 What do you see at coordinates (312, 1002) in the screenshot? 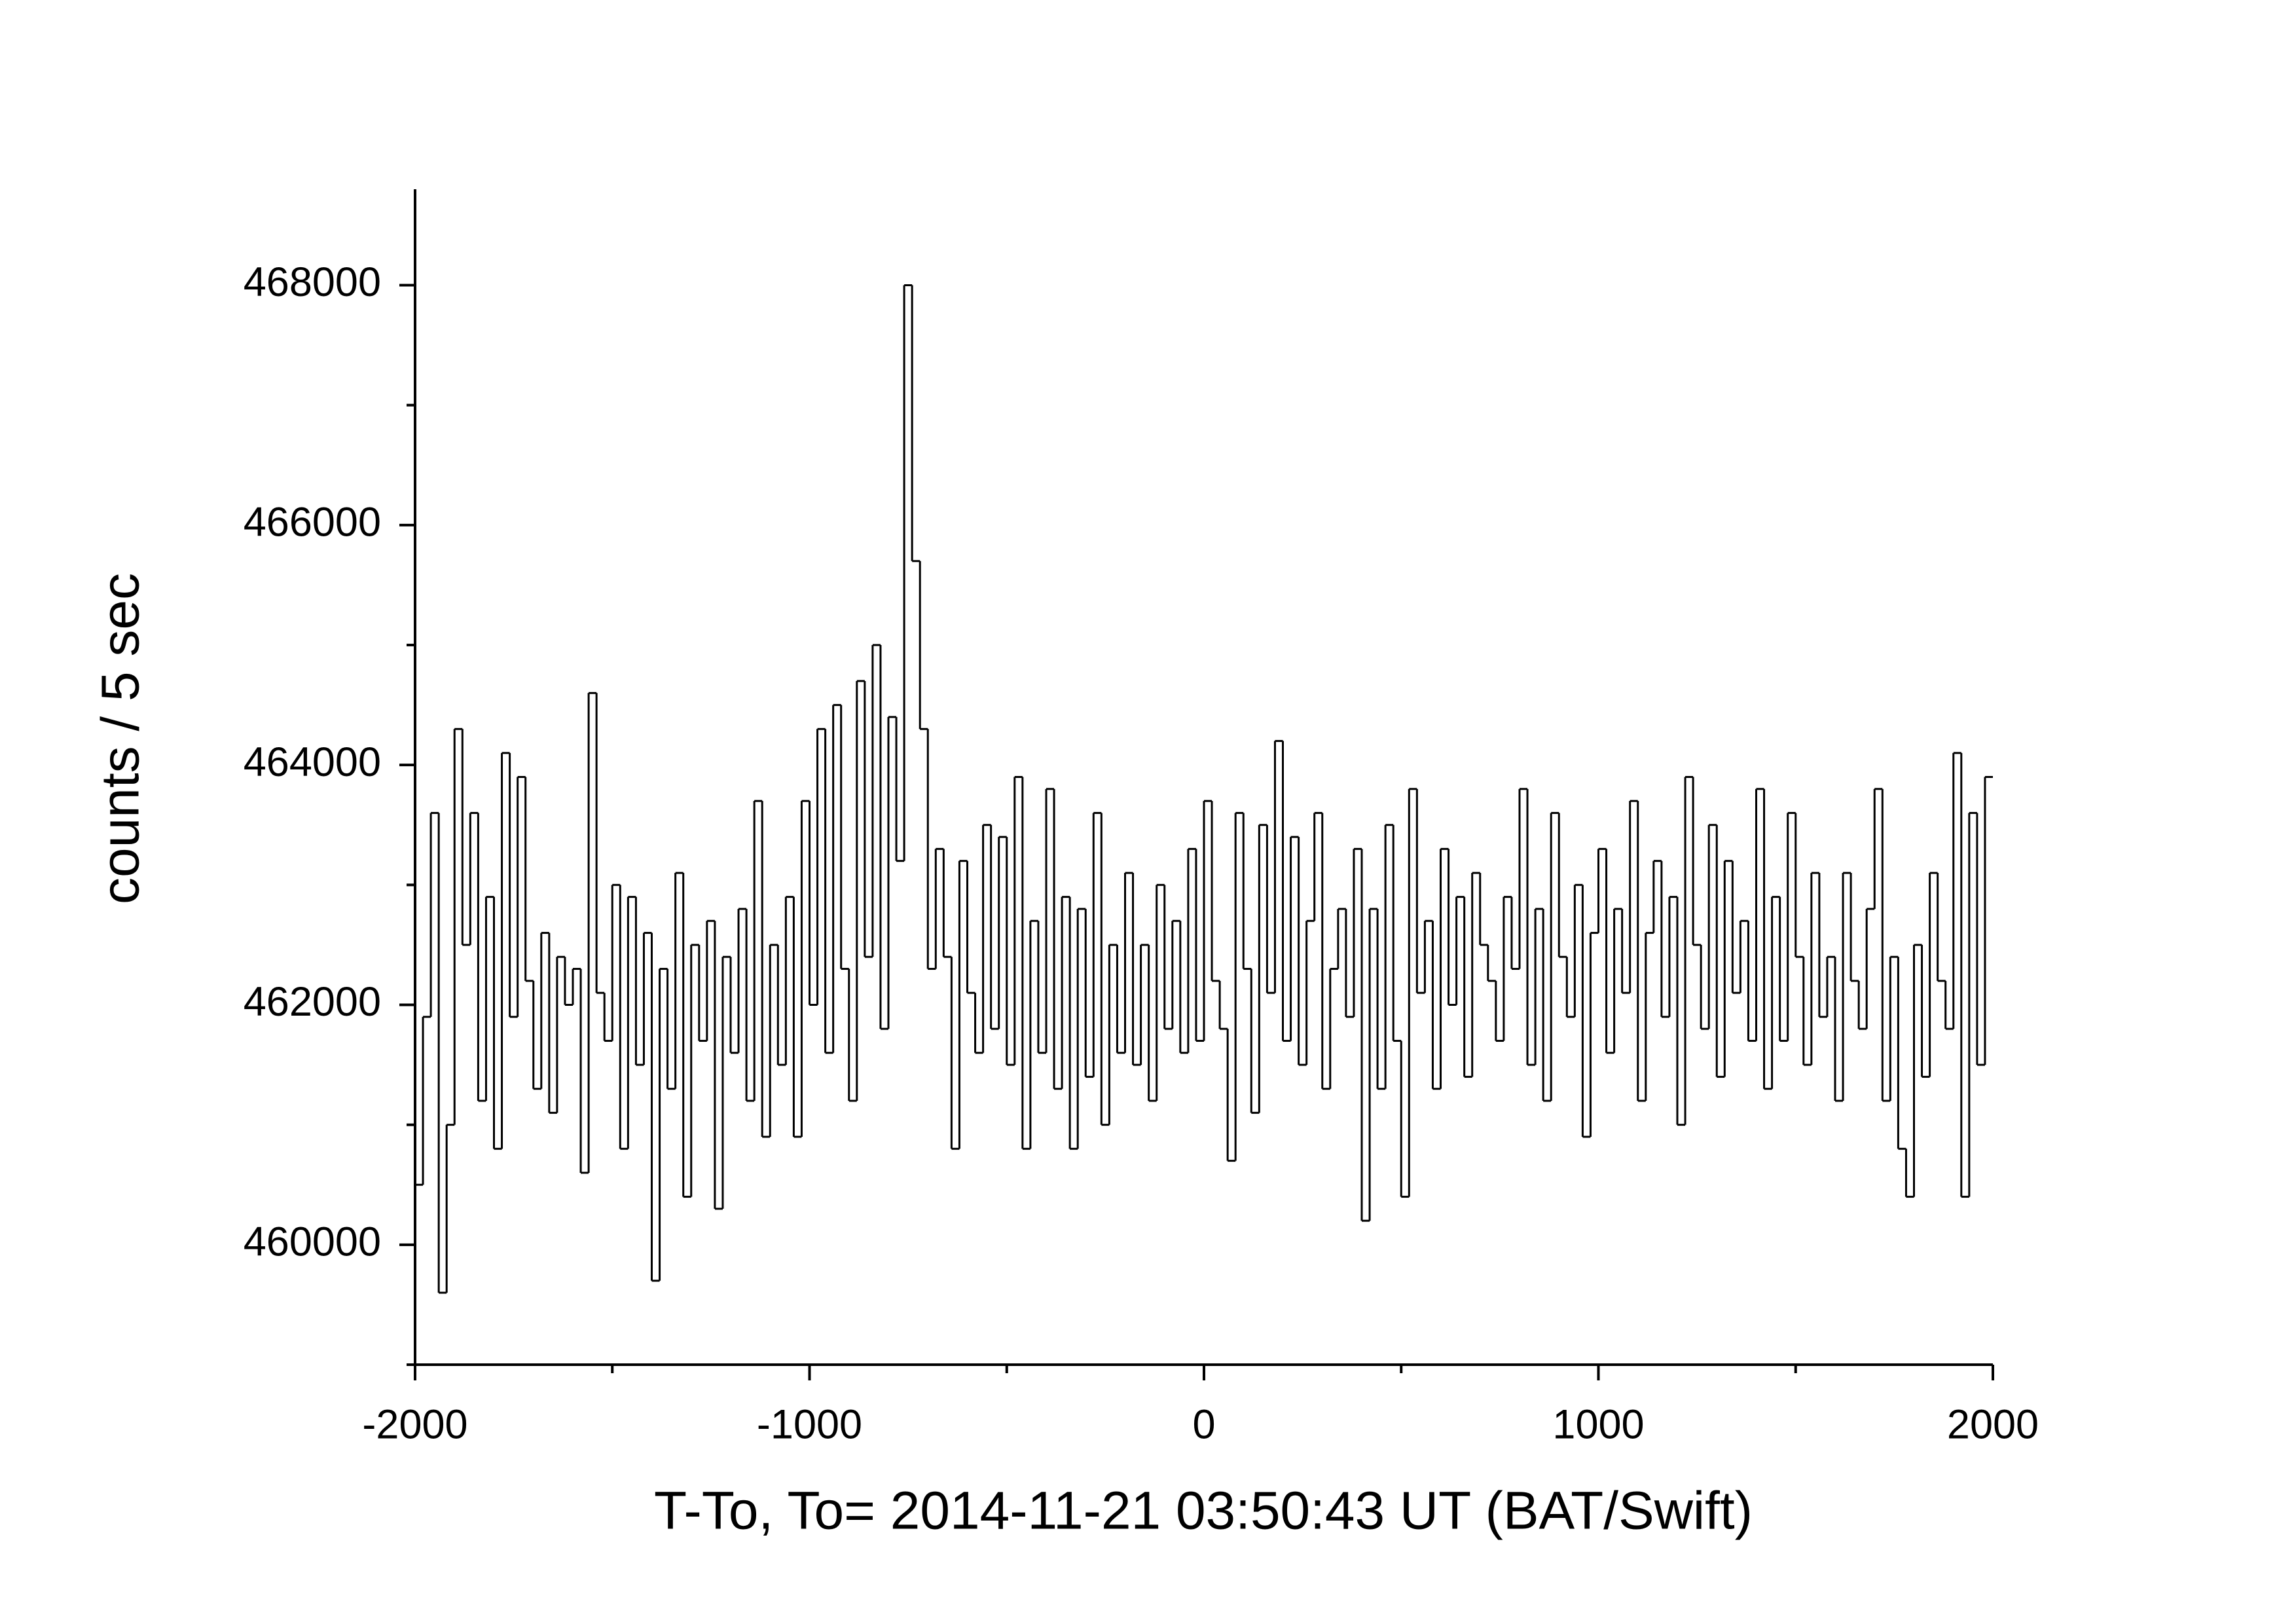
I see `y-tick-label: 462000` at bounding box center [312, 1002].